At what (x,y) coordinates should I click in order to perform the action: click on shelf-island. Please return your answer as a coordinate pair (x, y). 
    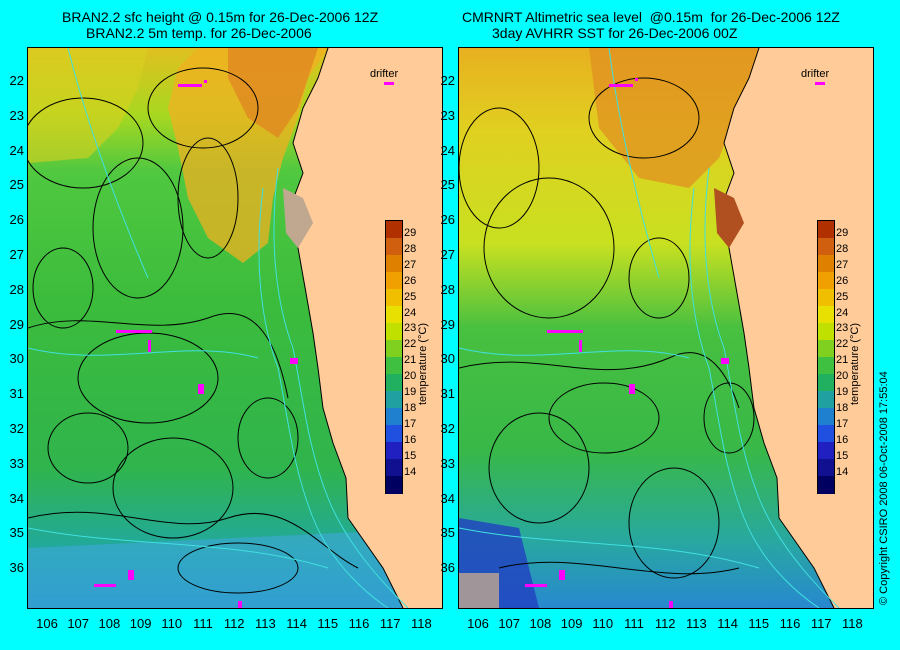
    Looking at the image, I should click on (298, 218).